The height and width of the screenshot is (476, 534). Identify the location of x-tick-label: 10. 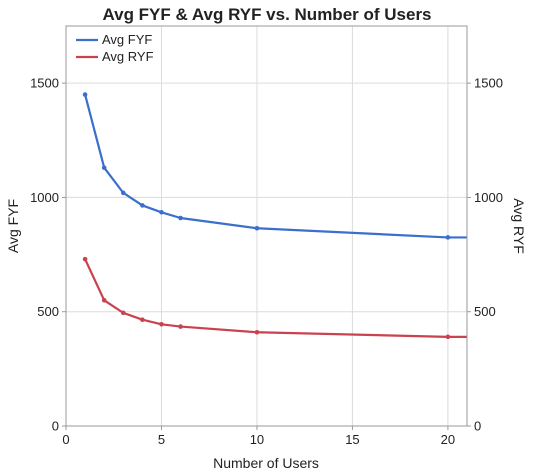
(257, 439).